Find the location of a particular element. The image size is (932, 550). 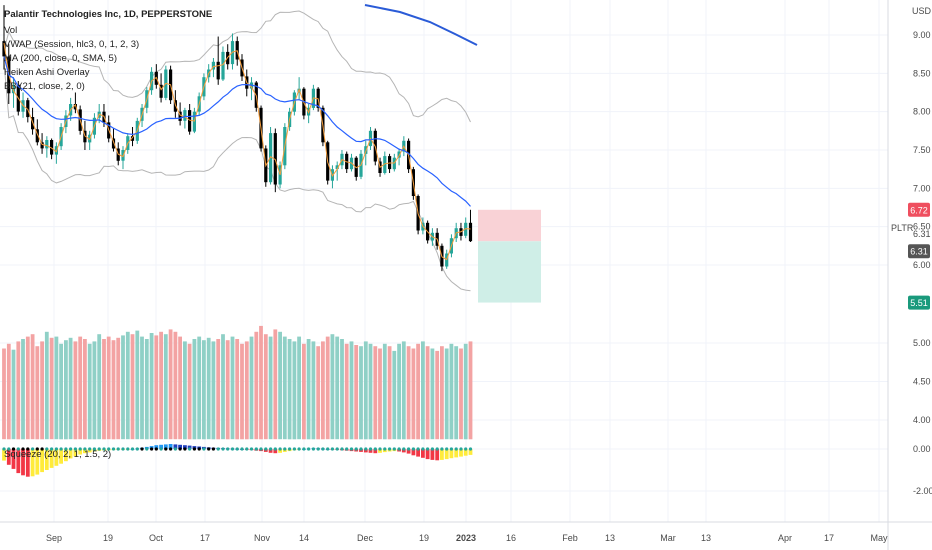

price-badges: 6.72 6.31 6.31 5.51 is located at coordinates (919, 256).